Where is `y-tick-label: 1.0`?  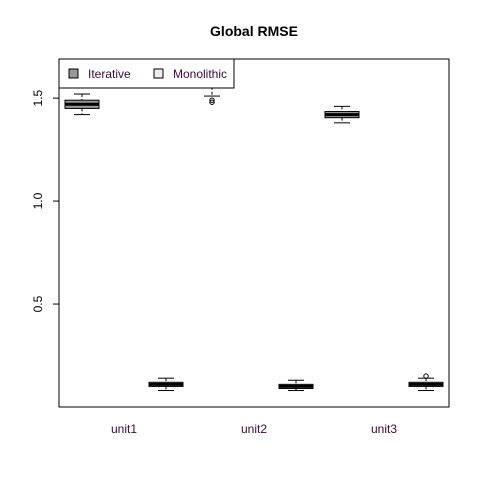 y-tick-label: 1.0 is located at coordinates (38, 200).